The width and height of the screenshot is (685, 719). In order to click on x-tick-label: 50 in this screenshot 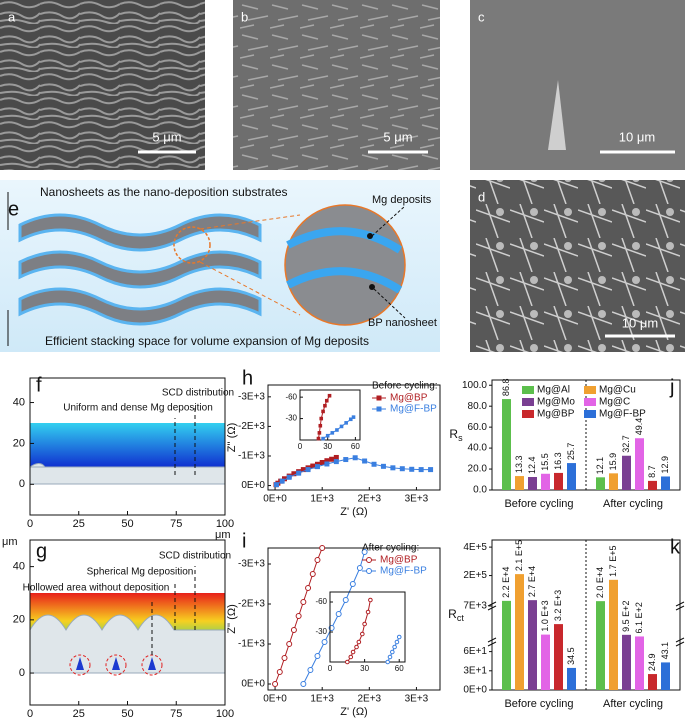, I will do `click(127, 524)`.